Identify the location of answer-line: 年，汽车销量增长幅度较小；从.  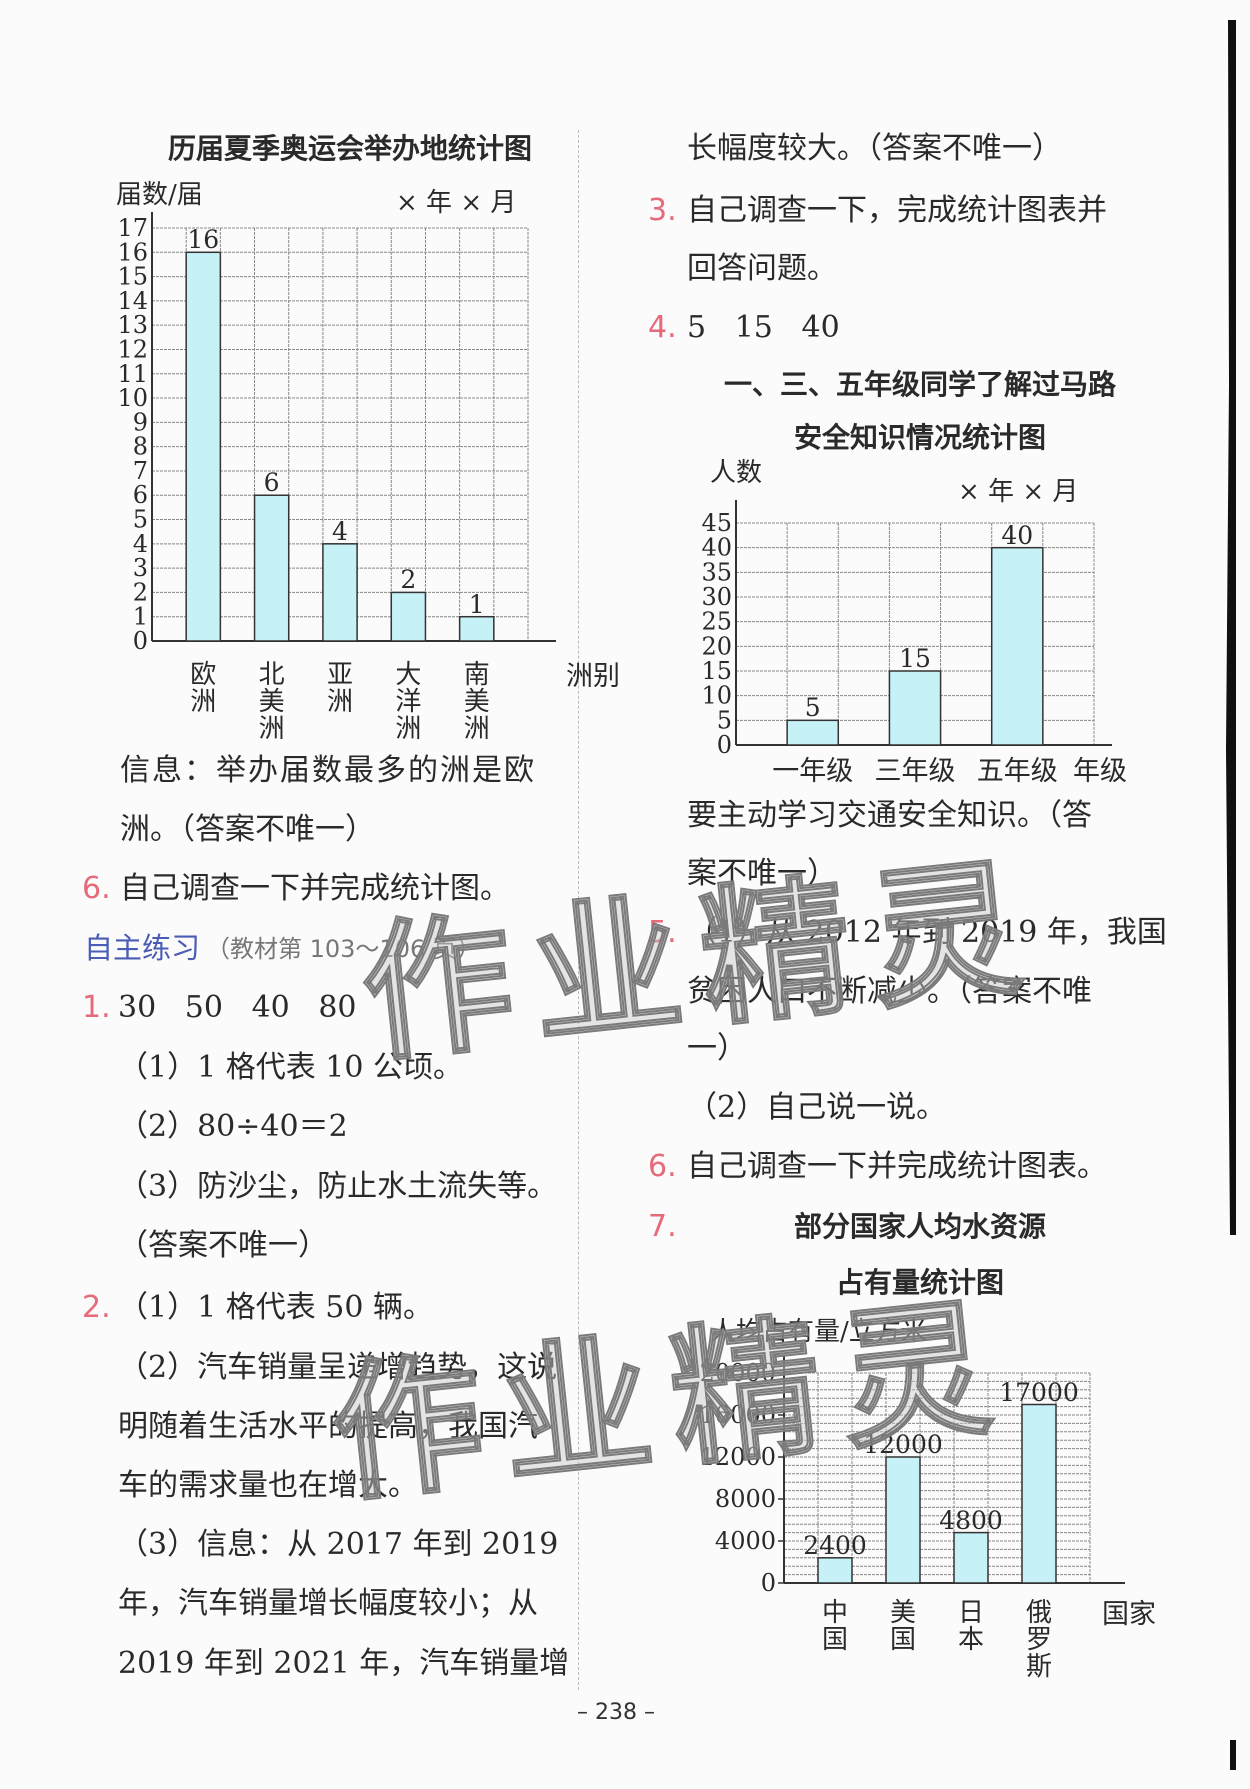
(328, 1603).